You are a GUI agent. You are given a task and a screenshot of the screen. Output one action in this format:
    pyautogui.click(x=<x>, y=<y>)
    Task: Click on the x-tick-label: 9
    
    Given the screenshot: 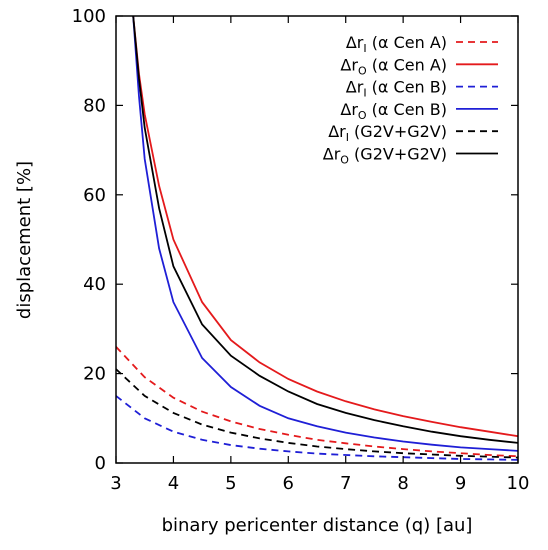 What is the action you would take?
    pyautogui.click(x=460, y=483)
    